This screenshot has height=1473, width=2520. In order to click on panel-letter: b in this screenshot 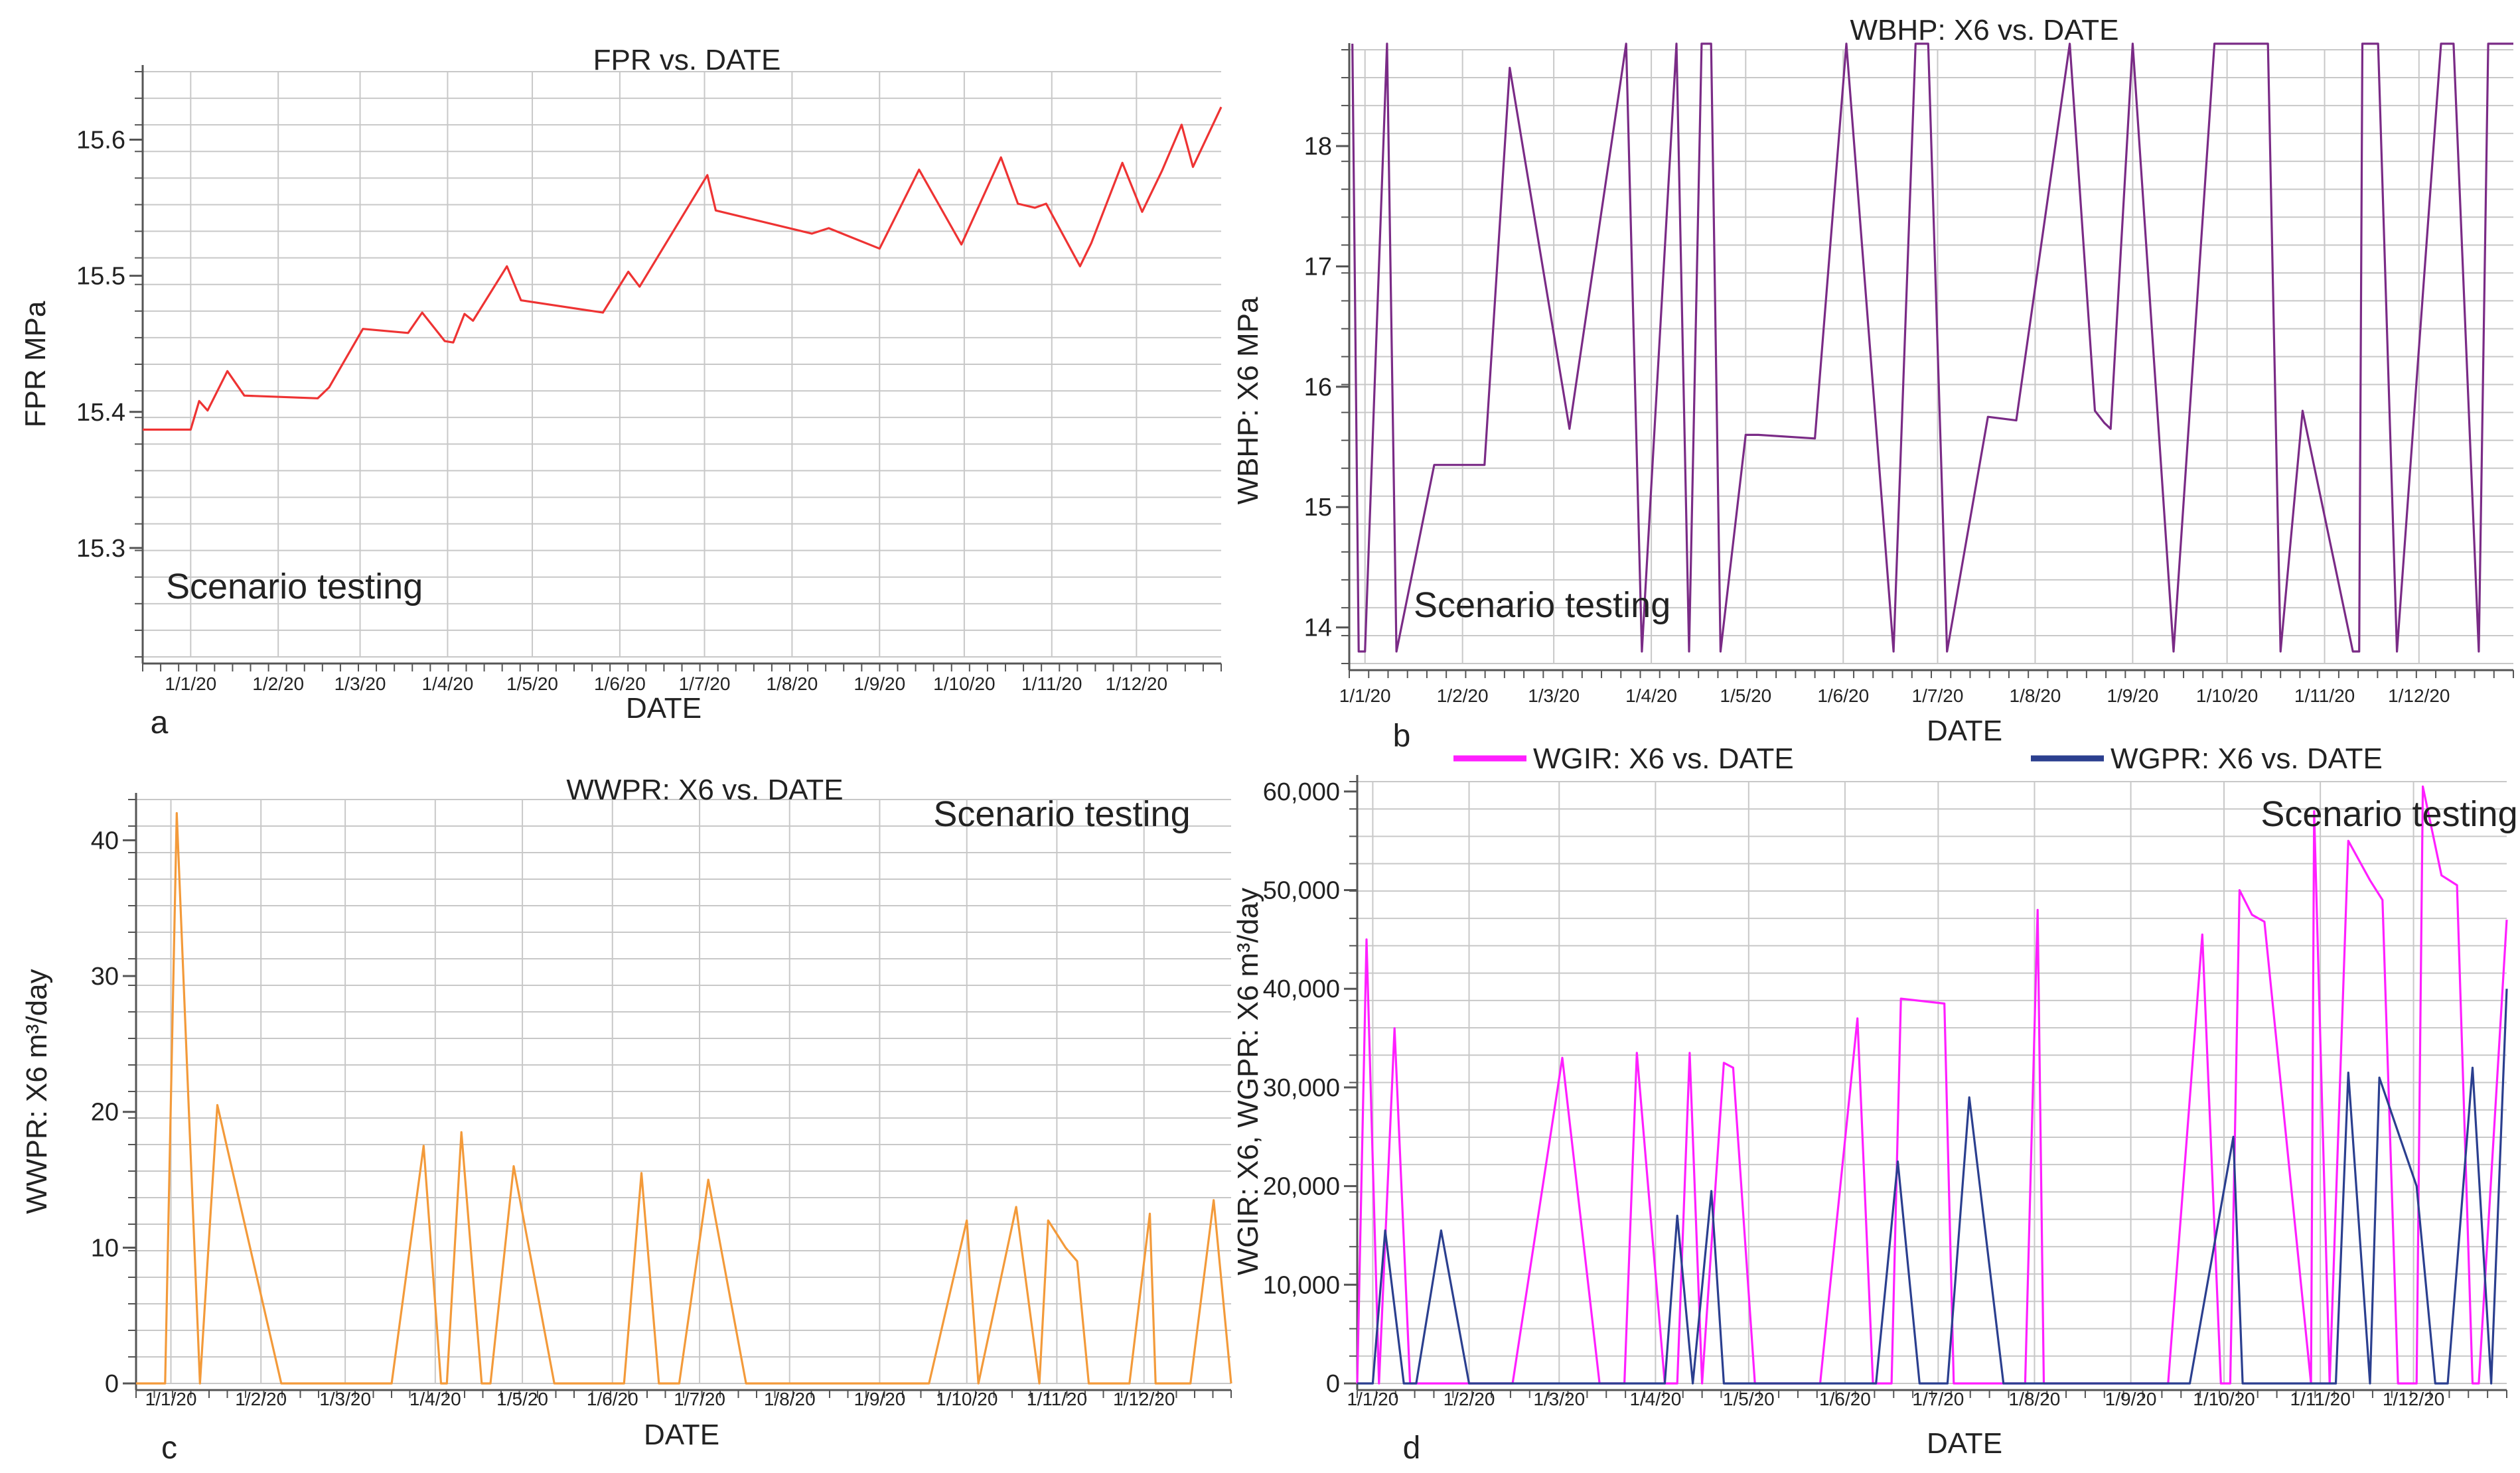, I will do `click(1402, 736)`.